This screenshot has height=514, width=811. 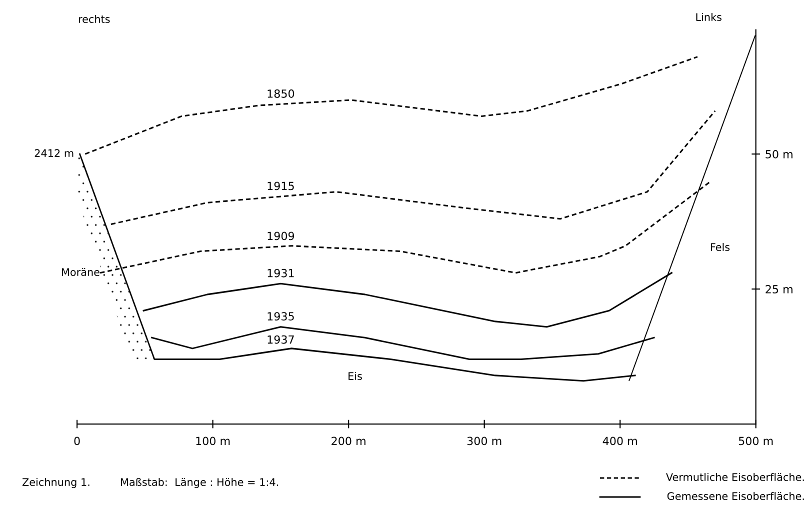 I want to click on text: rechts, so click(x=94, y=19).